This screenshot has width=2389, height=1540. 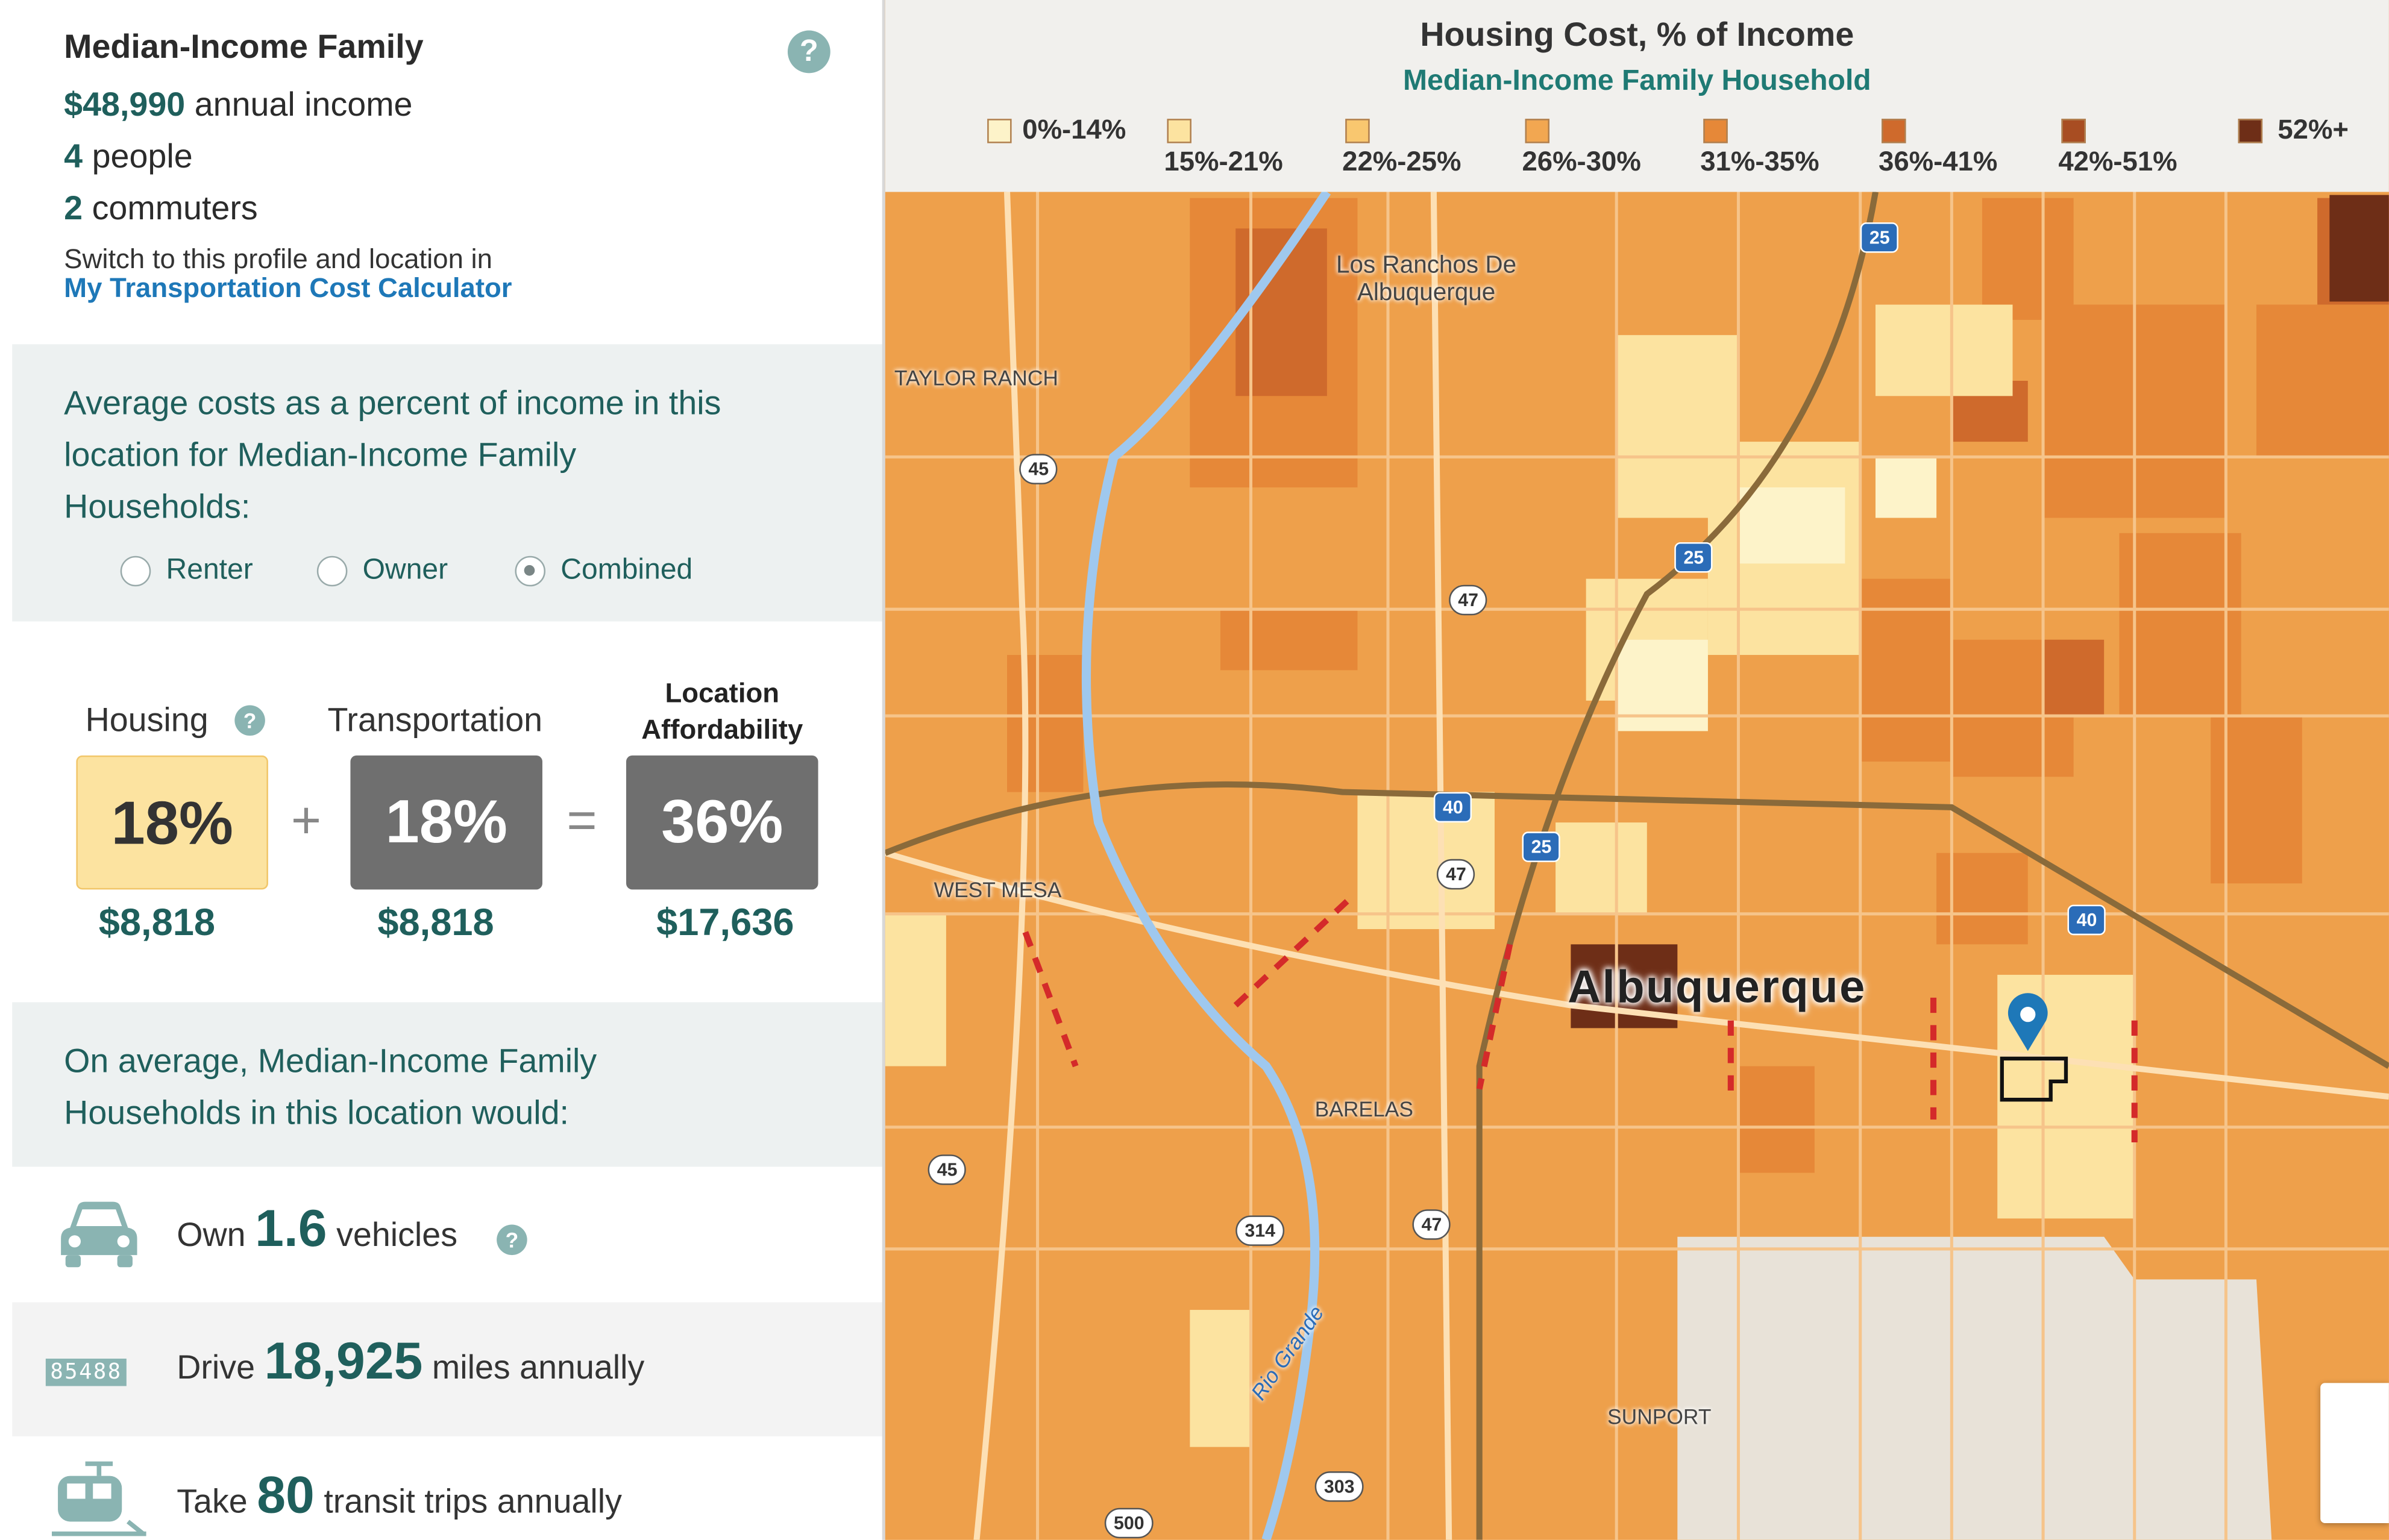 I want to click on train-icon, so click(x=98, y=1498).